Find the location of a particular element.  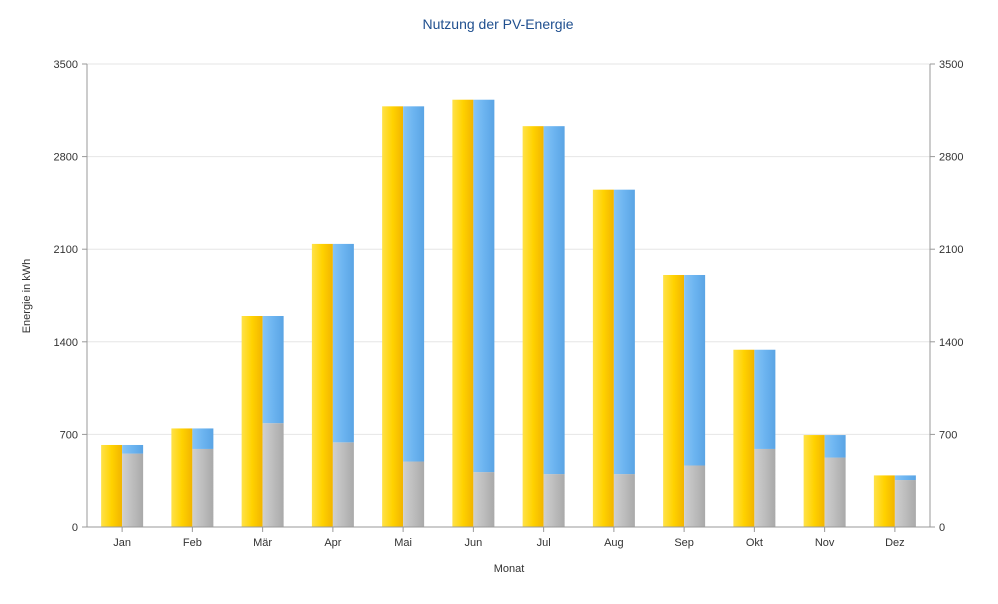

y-tick-label: 1400 is located at coordinates (66, 343).